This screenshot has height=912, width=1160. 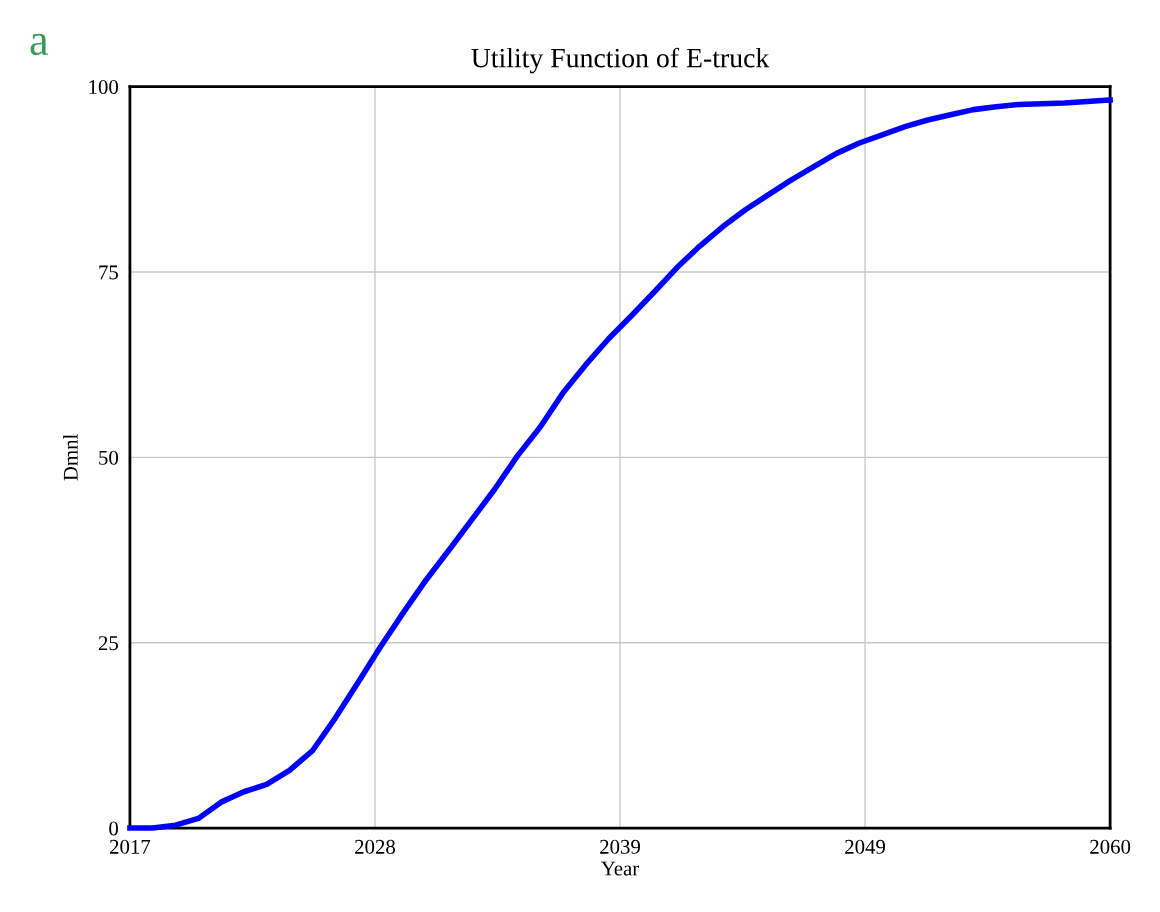 What do you see at coordinates (108, 272) in the screenshot?
I see `y-tick-label: 75` at bounding box center [108, 272].